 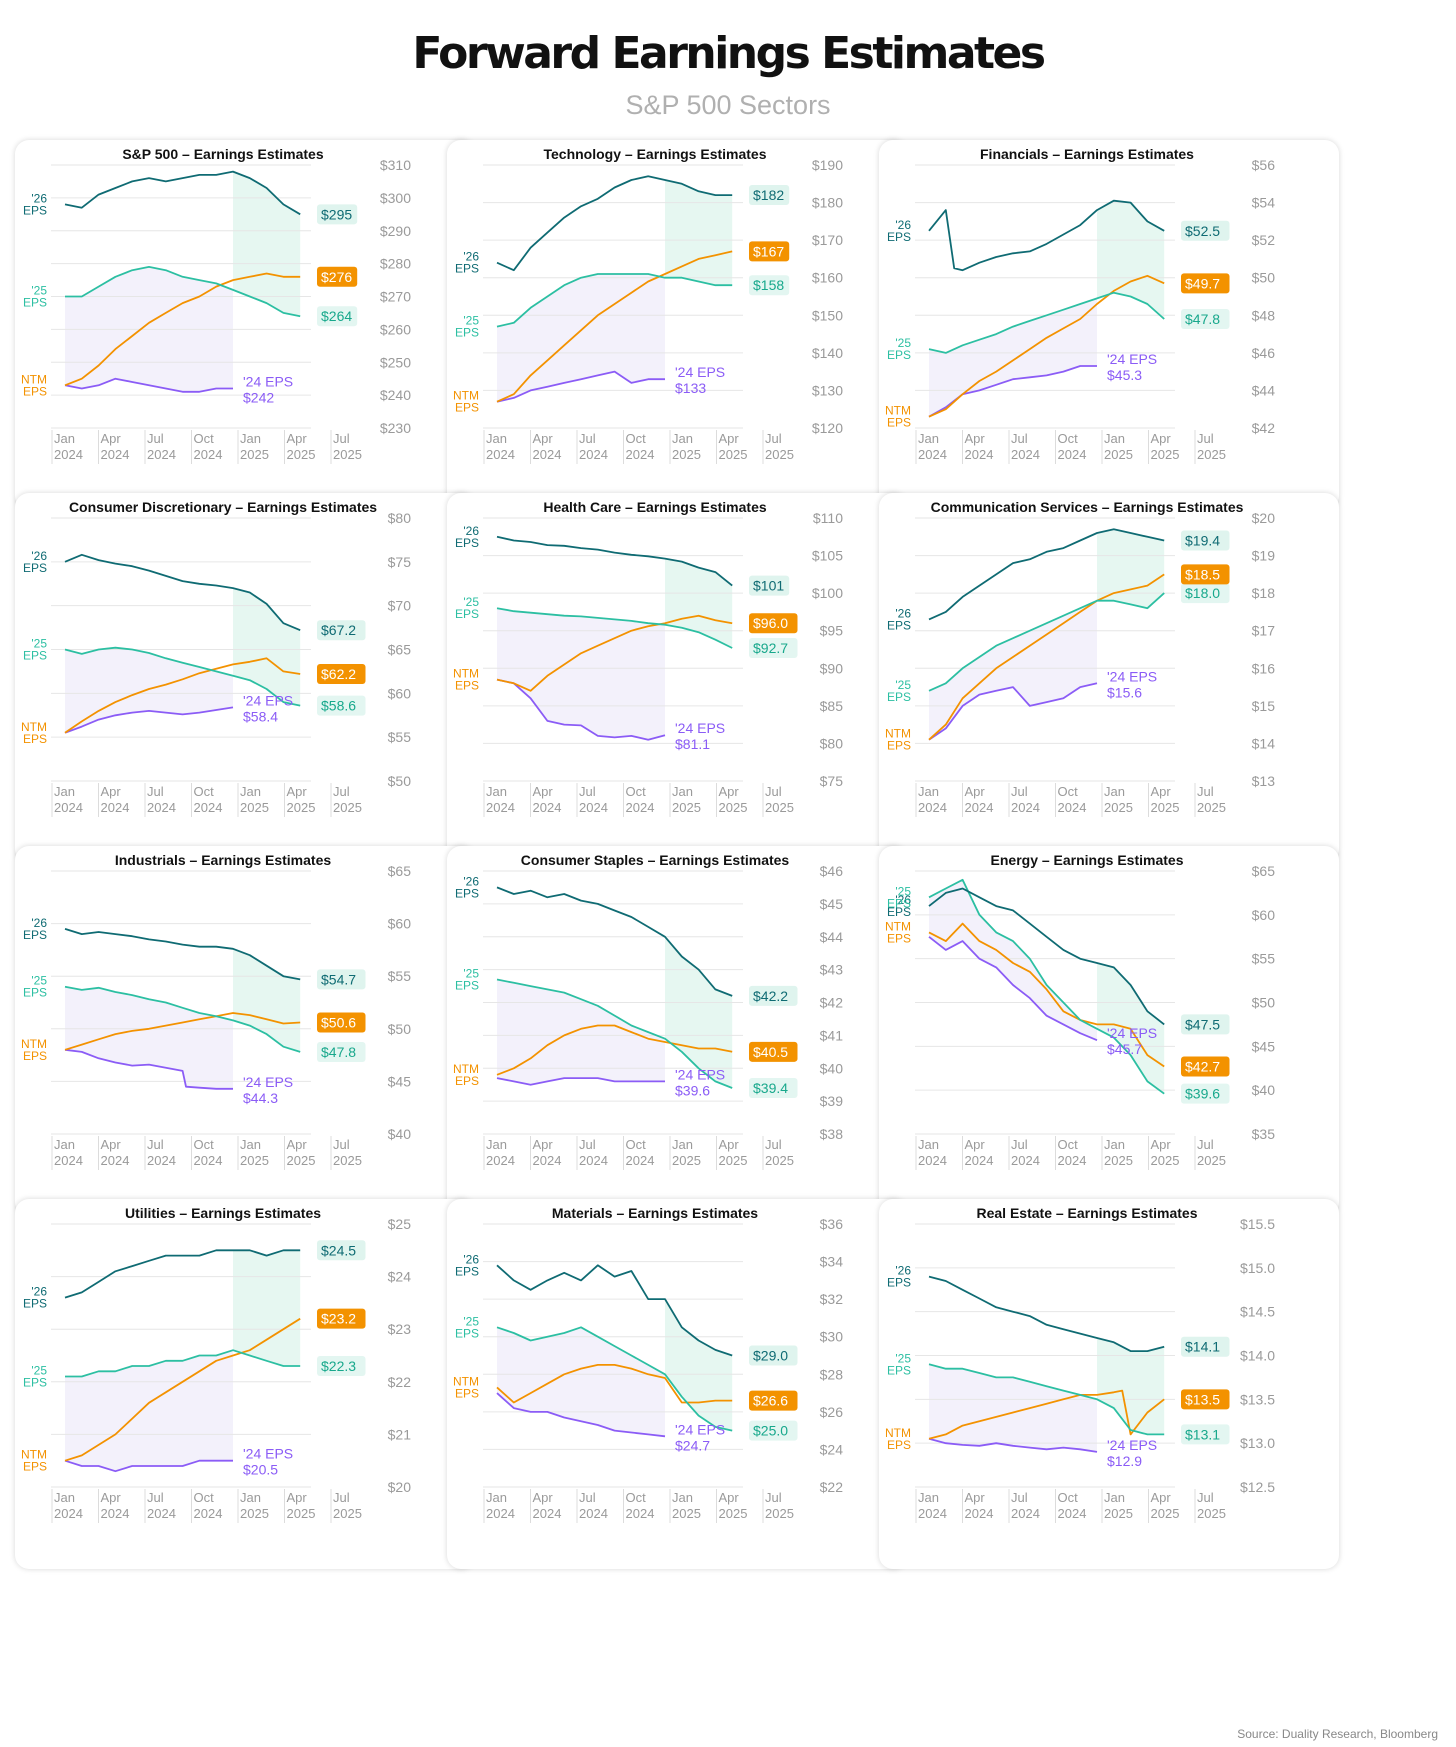 What do you see at coordinates (832, 1262) in the screenshot?
I see `y-tick-label: $34` at bounding box center [832, 1262].